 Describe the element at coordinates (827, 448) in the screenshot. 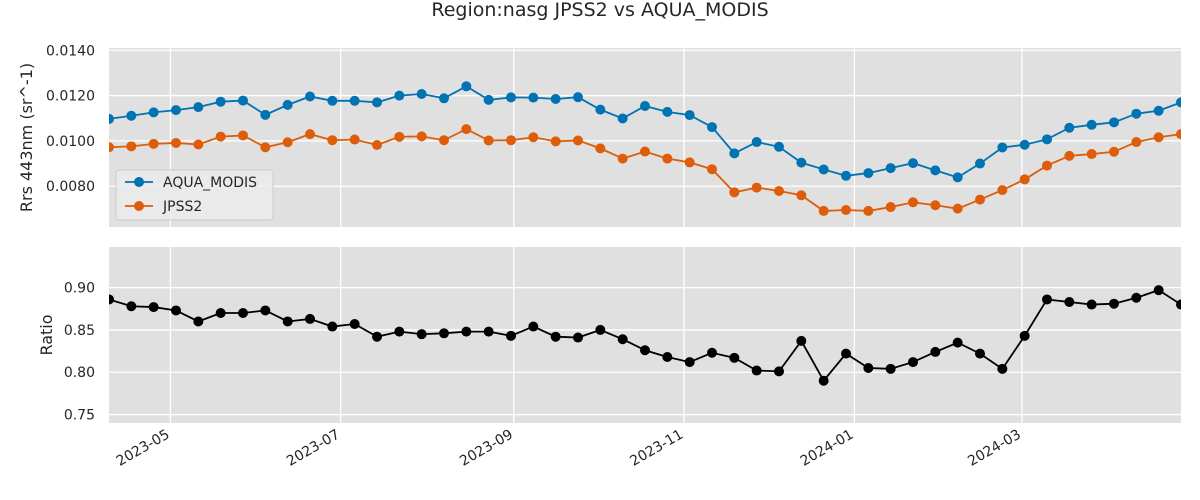

I see `x-tick-label: 2024-01` at that location.